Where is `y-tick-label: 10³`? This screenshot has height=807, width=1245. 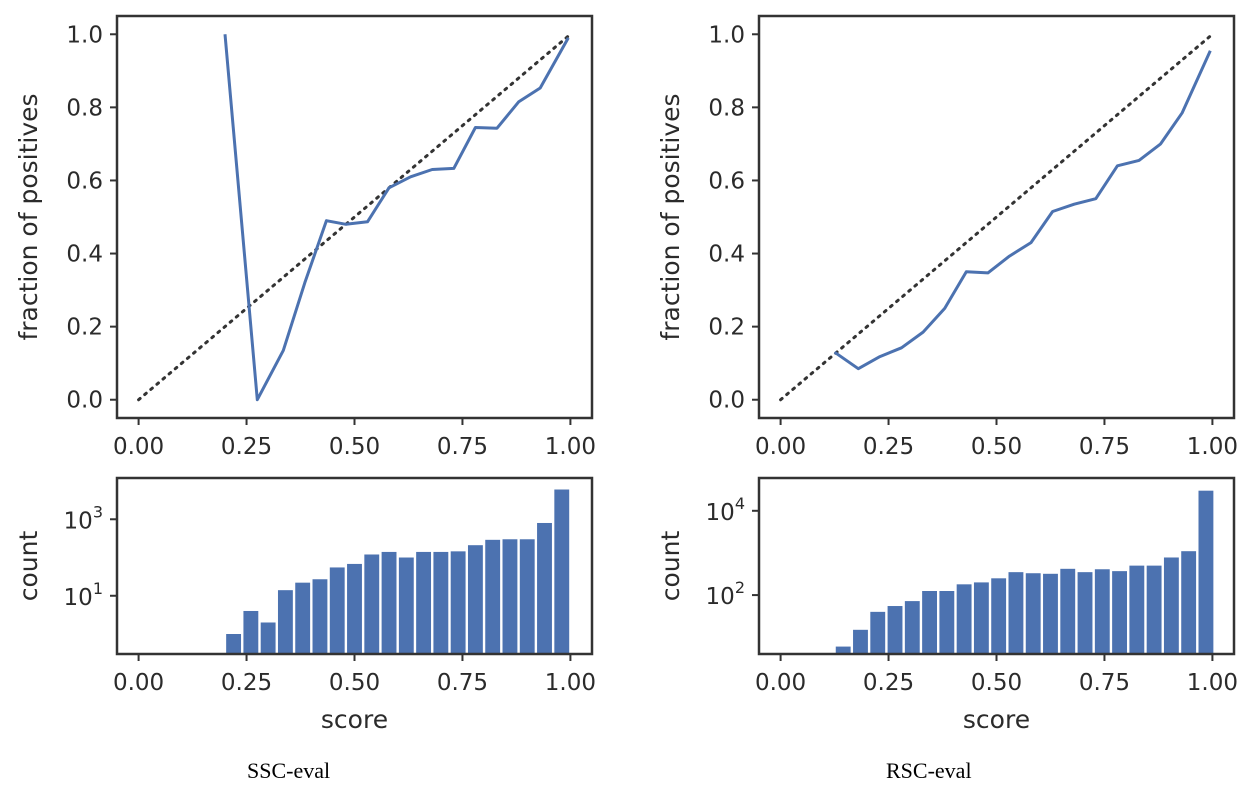 y-tick-label: 10³ is located at coordinates (83, 518).